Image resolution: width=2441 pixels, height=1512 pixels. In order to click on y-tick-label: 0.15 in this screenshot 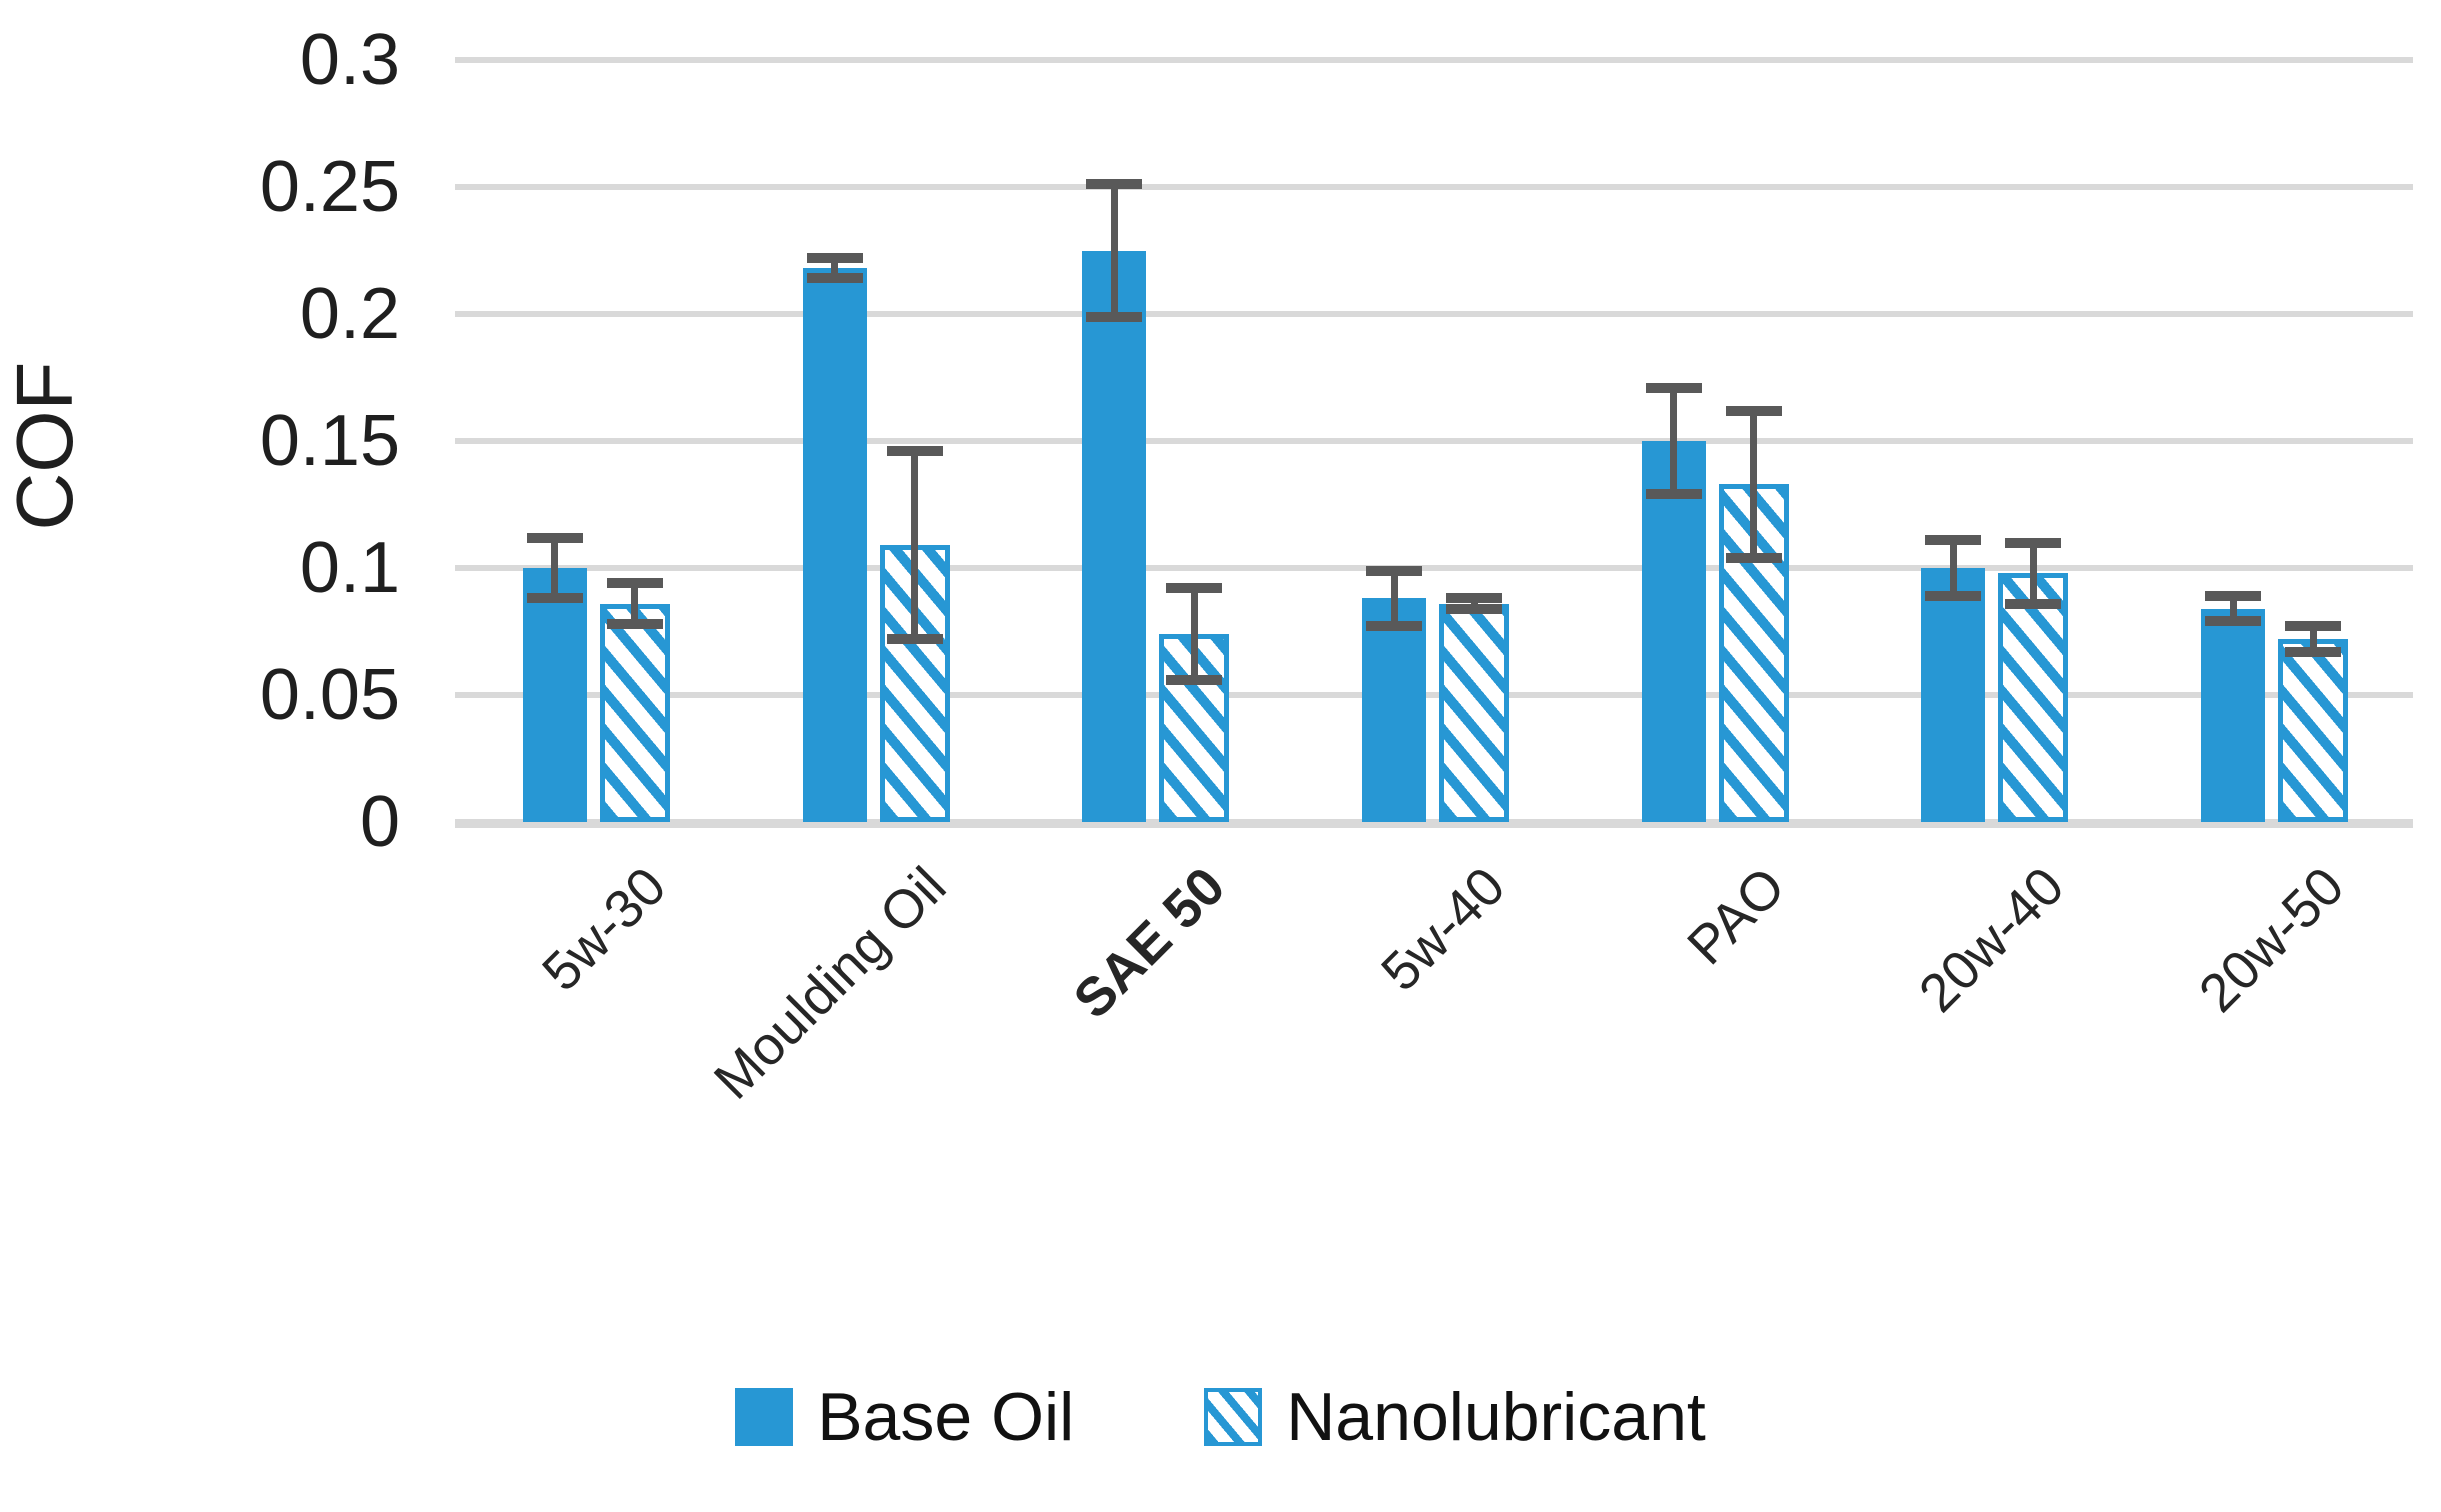, I will do `click(329, 441)`.